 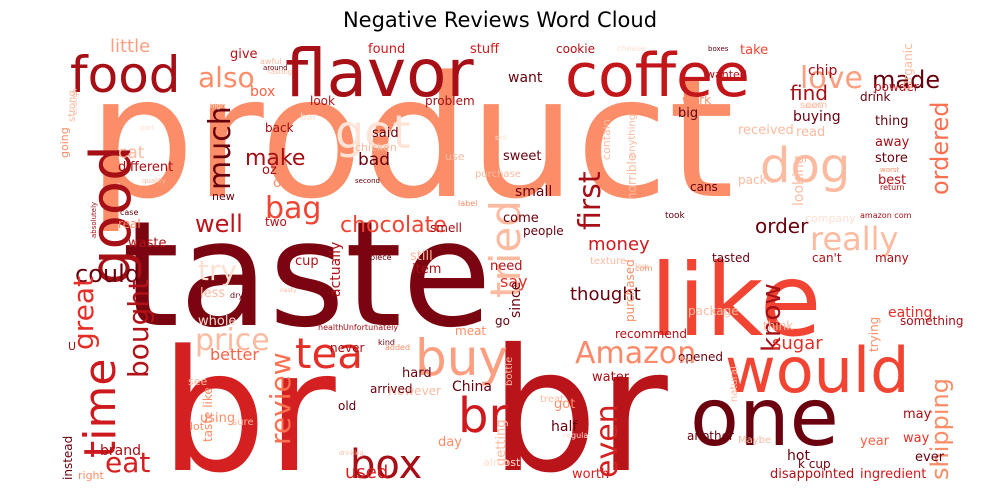 What do you see at coordinates (111, 215) in the screenshot?
I see `word-good: good` at bounding box center [111, 215].